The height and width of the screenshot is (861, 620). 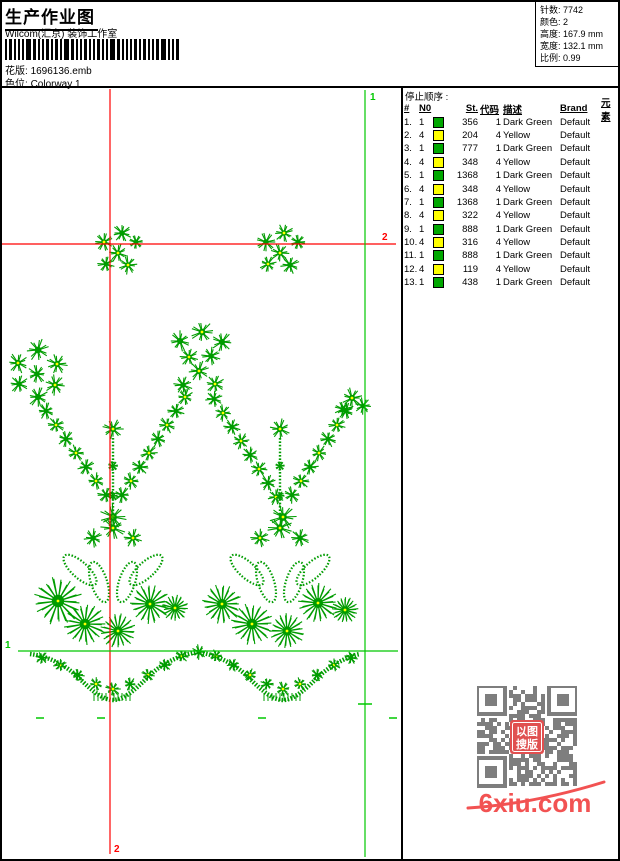 I want to click on row-index: 8., so click(x=408, y=216).